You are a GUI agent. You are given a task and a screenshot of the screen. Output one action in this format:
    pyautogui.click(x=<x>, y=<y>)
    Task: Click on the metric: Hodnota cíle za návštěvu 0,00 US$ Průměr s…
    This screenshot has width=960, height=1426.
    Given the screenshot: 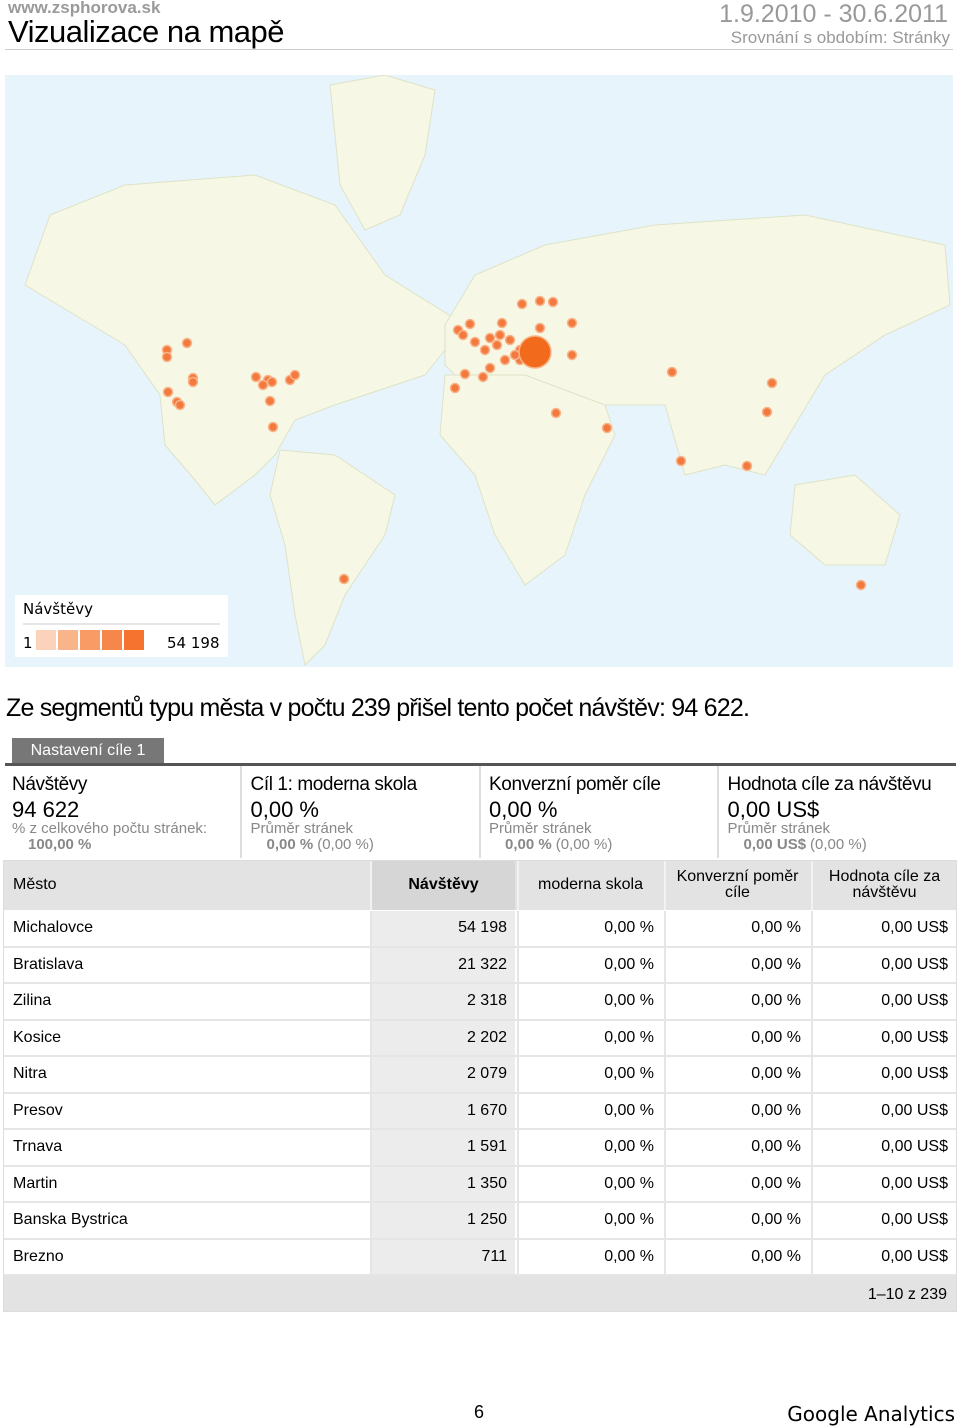 What is the action you would take?
    pyautogui.click(x=839, y=812)
    